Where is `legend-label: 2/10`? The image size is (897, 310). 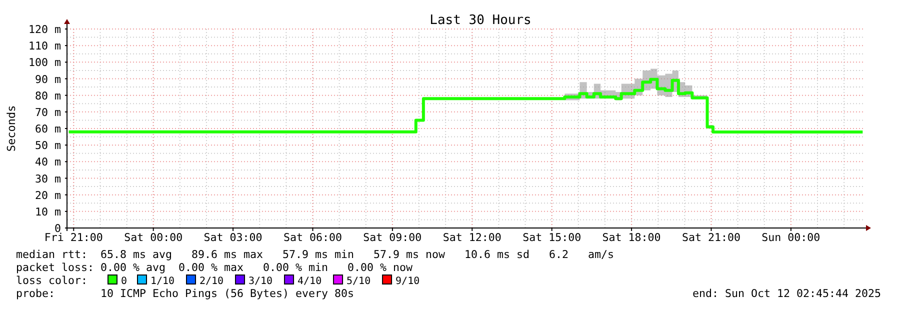 legend-label: 2/10 is located at coordinates (212, 281).